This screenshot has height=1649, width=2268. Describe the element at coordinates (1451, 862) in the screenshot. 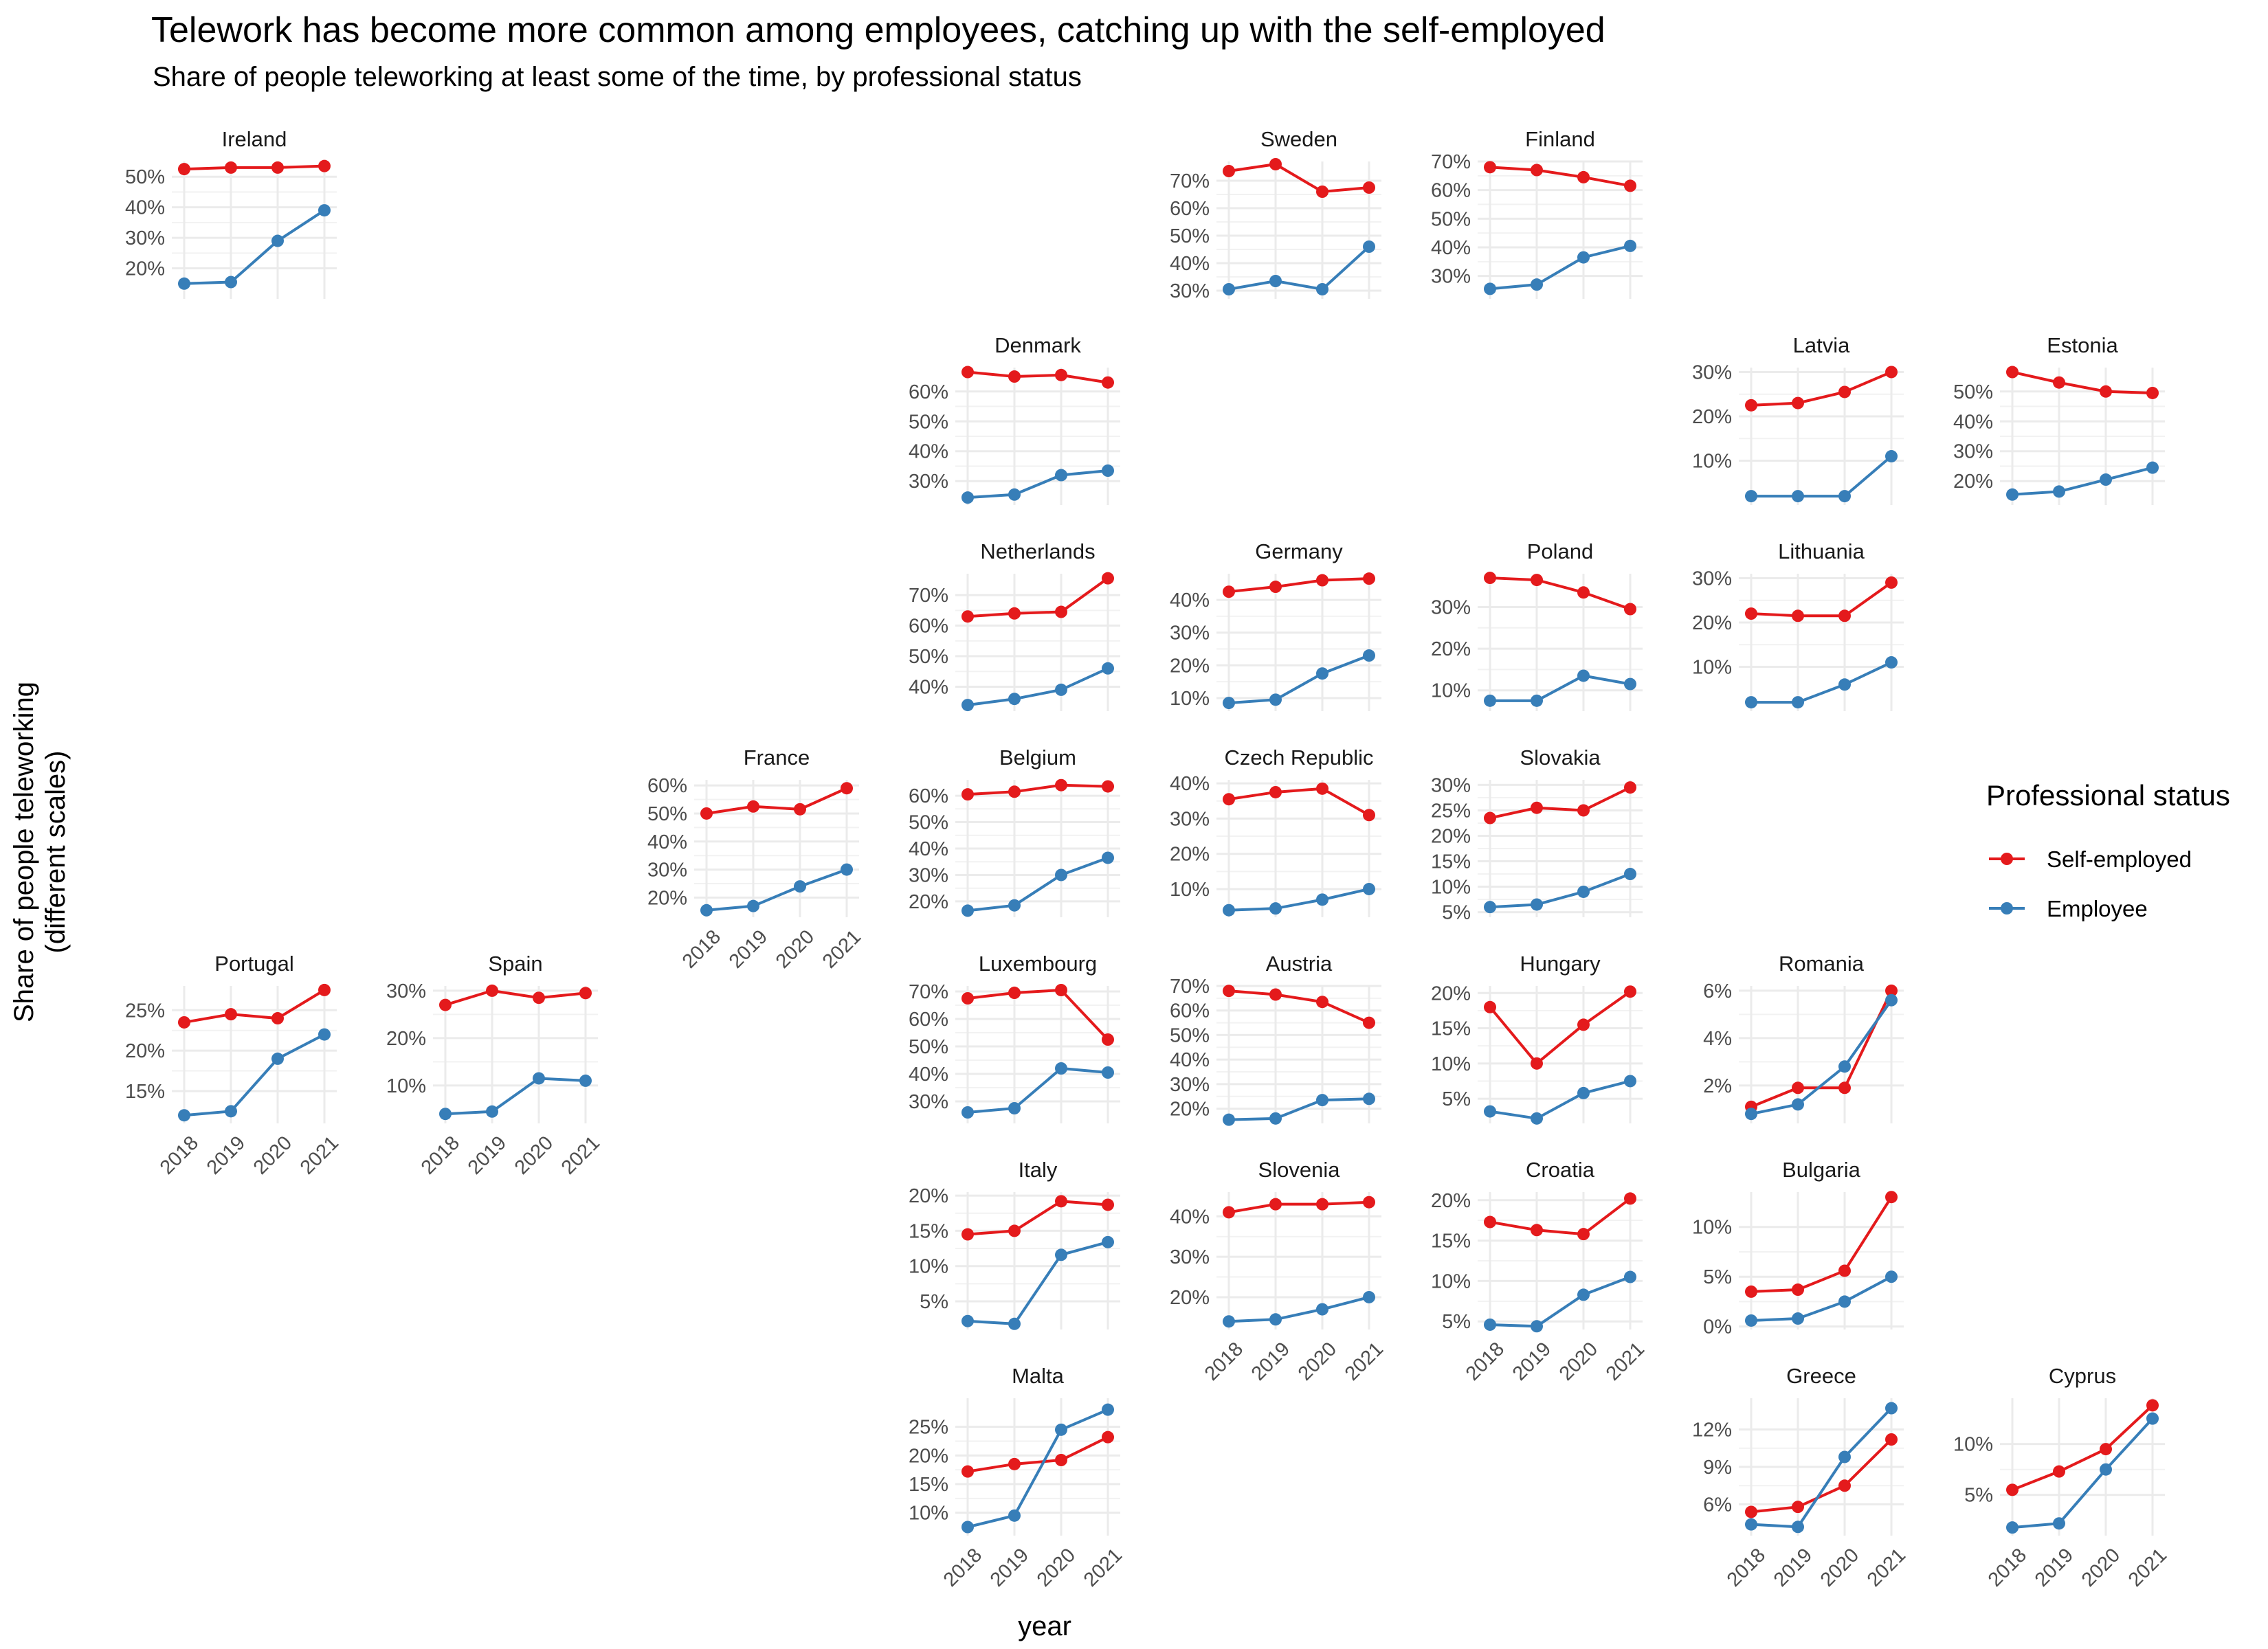

I see `y-tick-label: 15%` at that location.